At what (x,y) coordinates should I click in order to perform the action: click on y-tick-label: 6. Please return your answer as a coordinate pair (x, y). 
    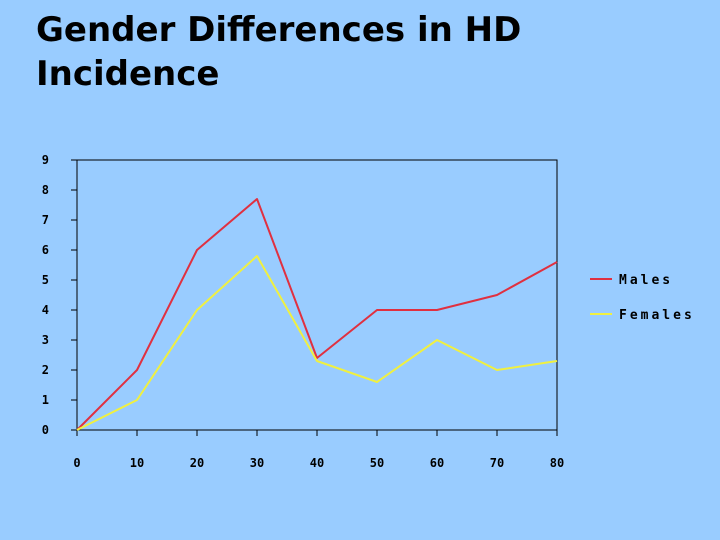
    Looking at the image, I should click on (45, 250).